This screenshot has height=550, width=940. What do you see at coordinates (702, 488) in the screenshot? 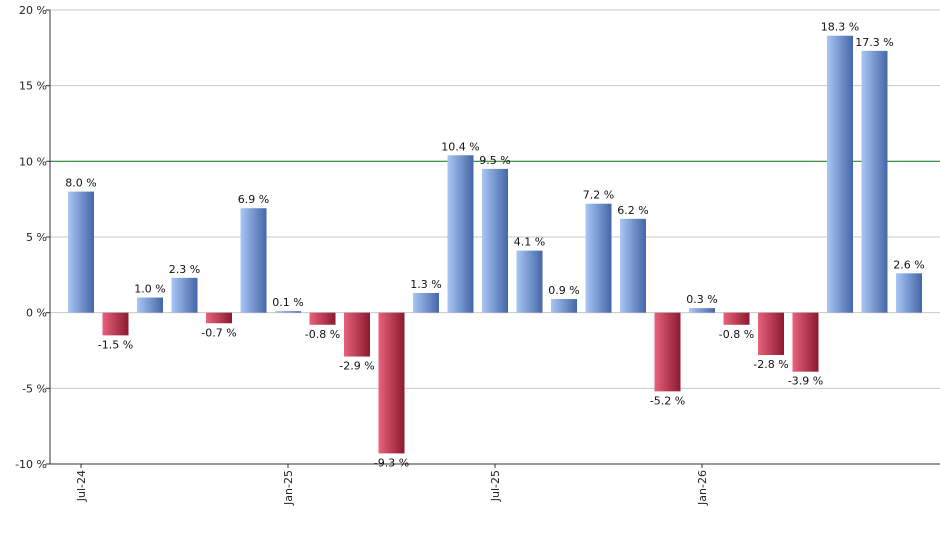
I see `x-tick-label: Jan-26` at bounding box center [702, 488].